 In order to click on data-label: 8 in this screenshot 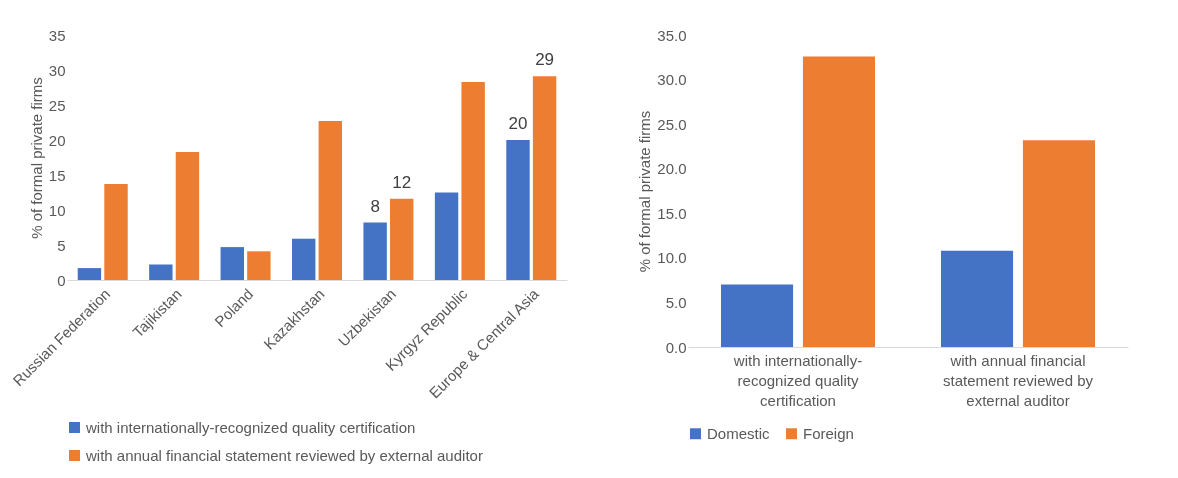, I will do `click(375, 206)`.